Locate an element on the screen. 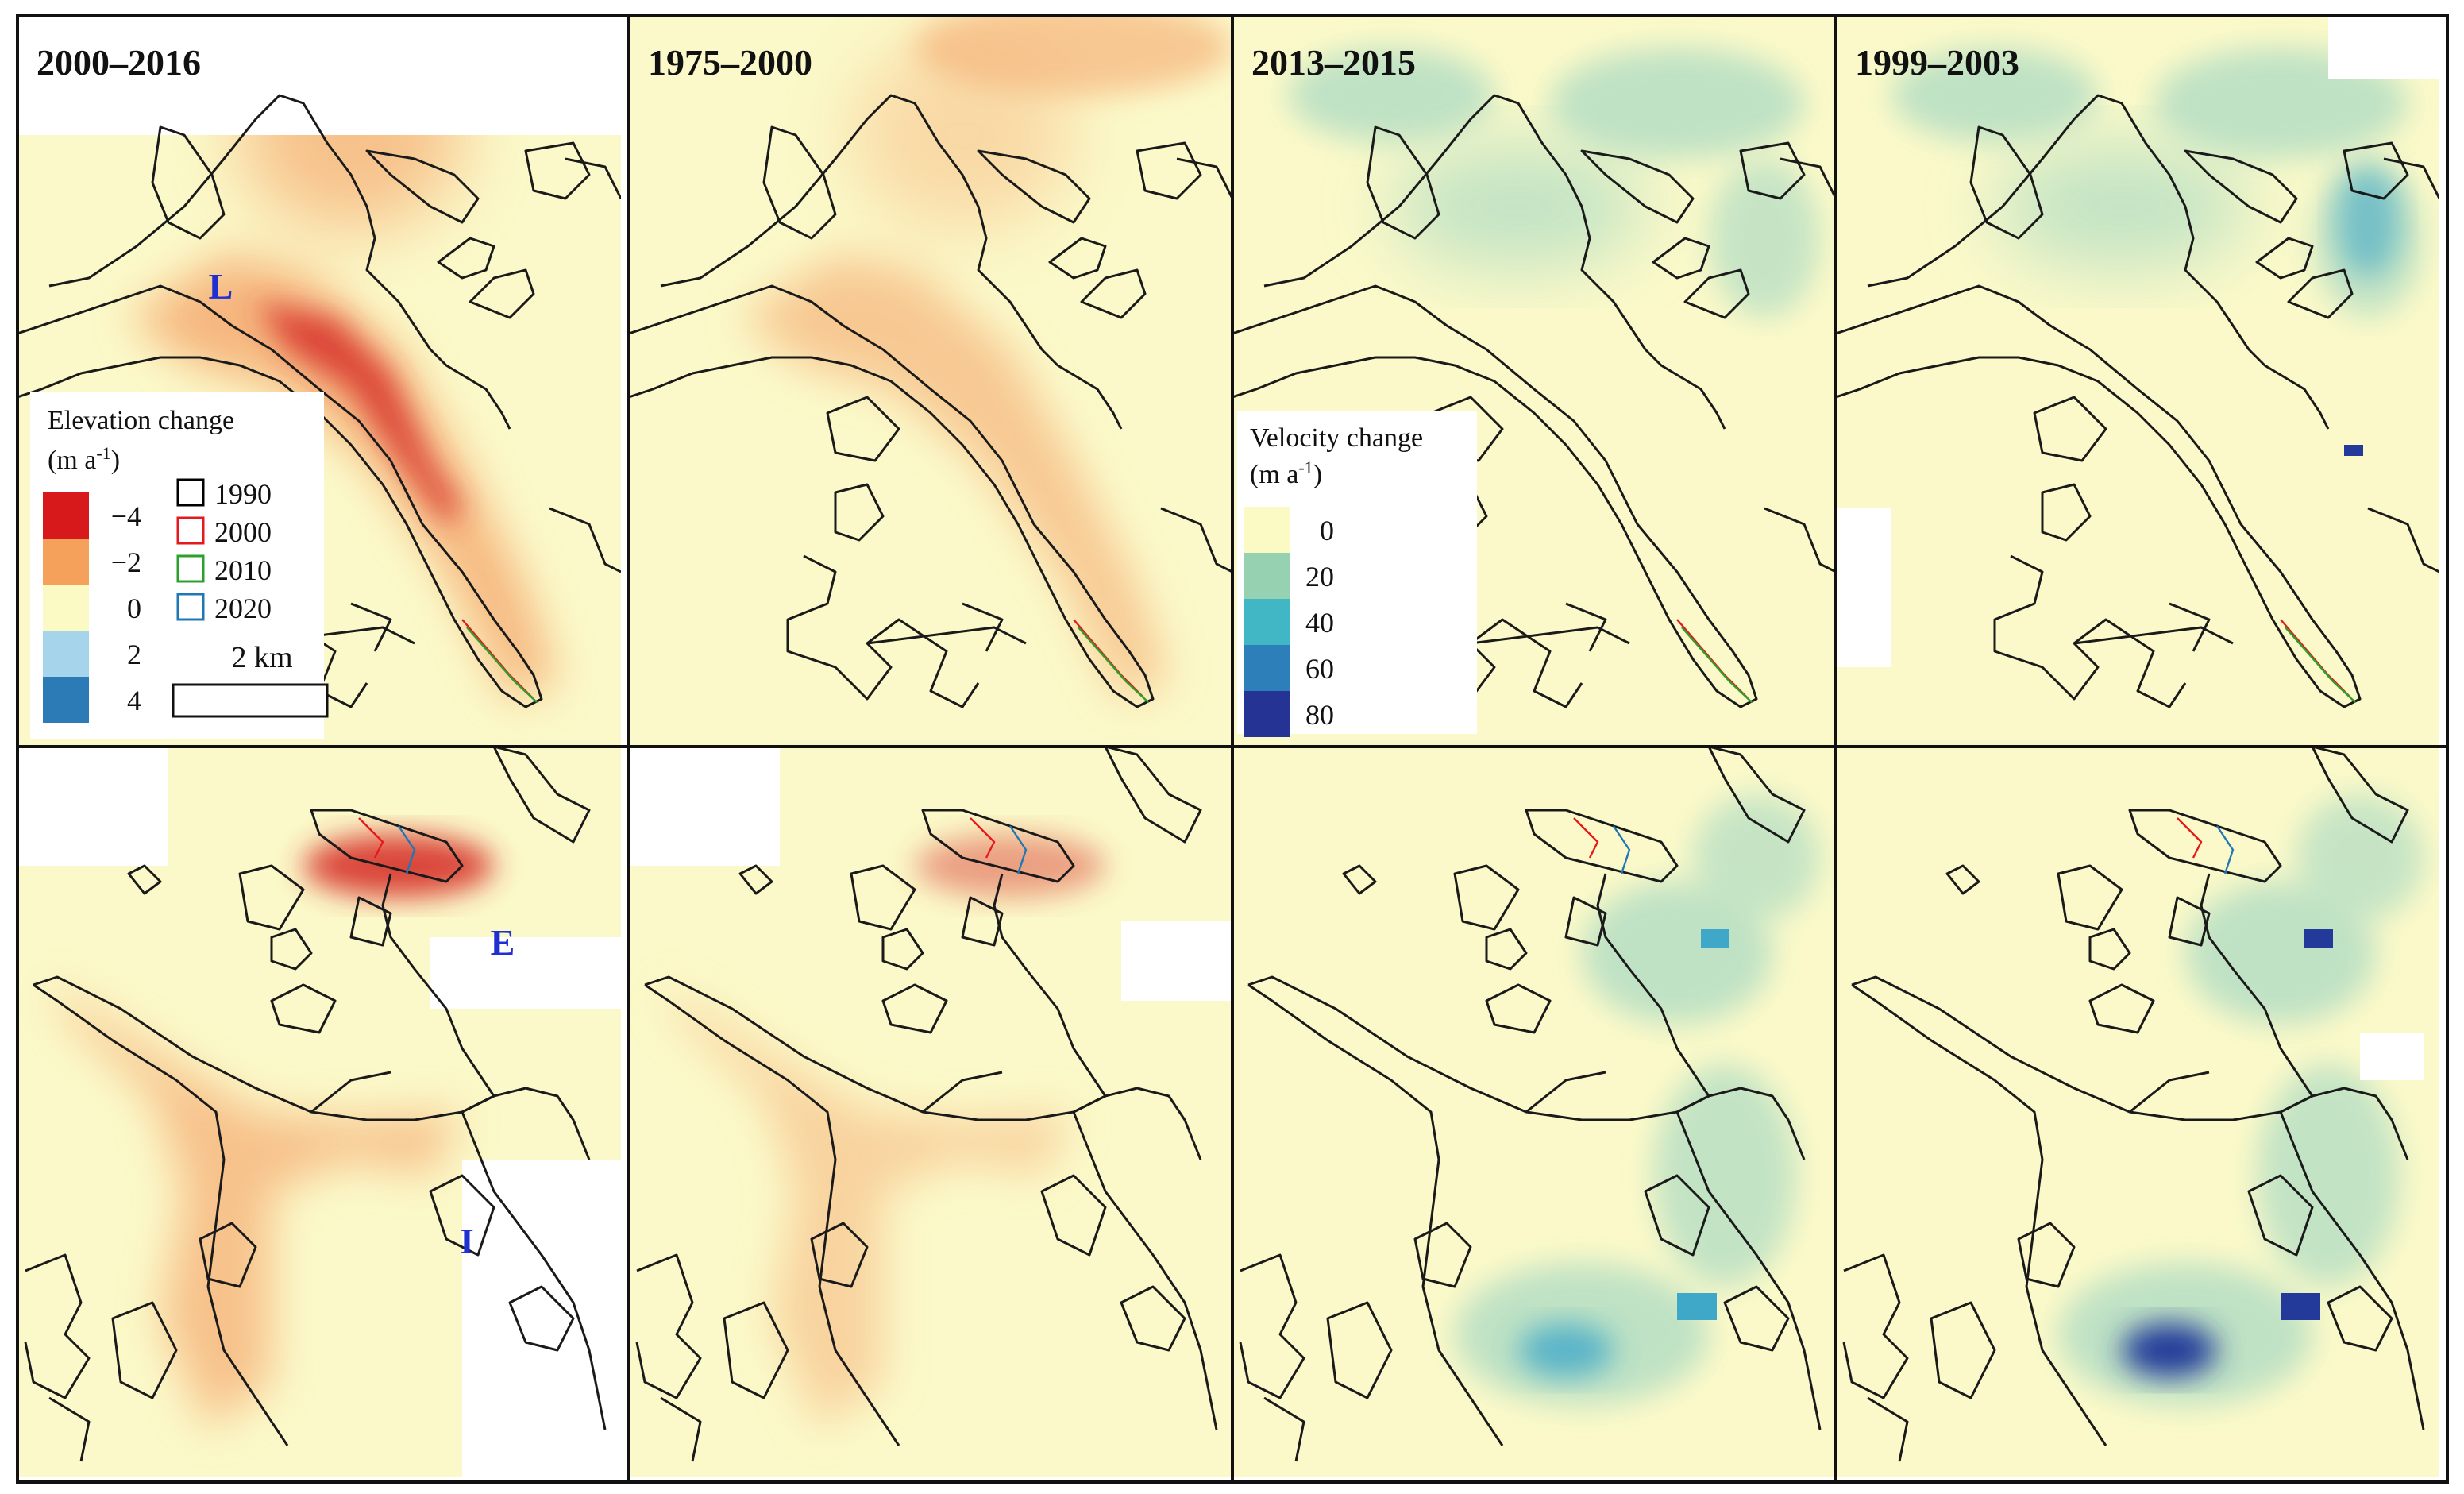 The image size is (2464, 1494). glacier-label-l: L is located at coordinates (221, 286).